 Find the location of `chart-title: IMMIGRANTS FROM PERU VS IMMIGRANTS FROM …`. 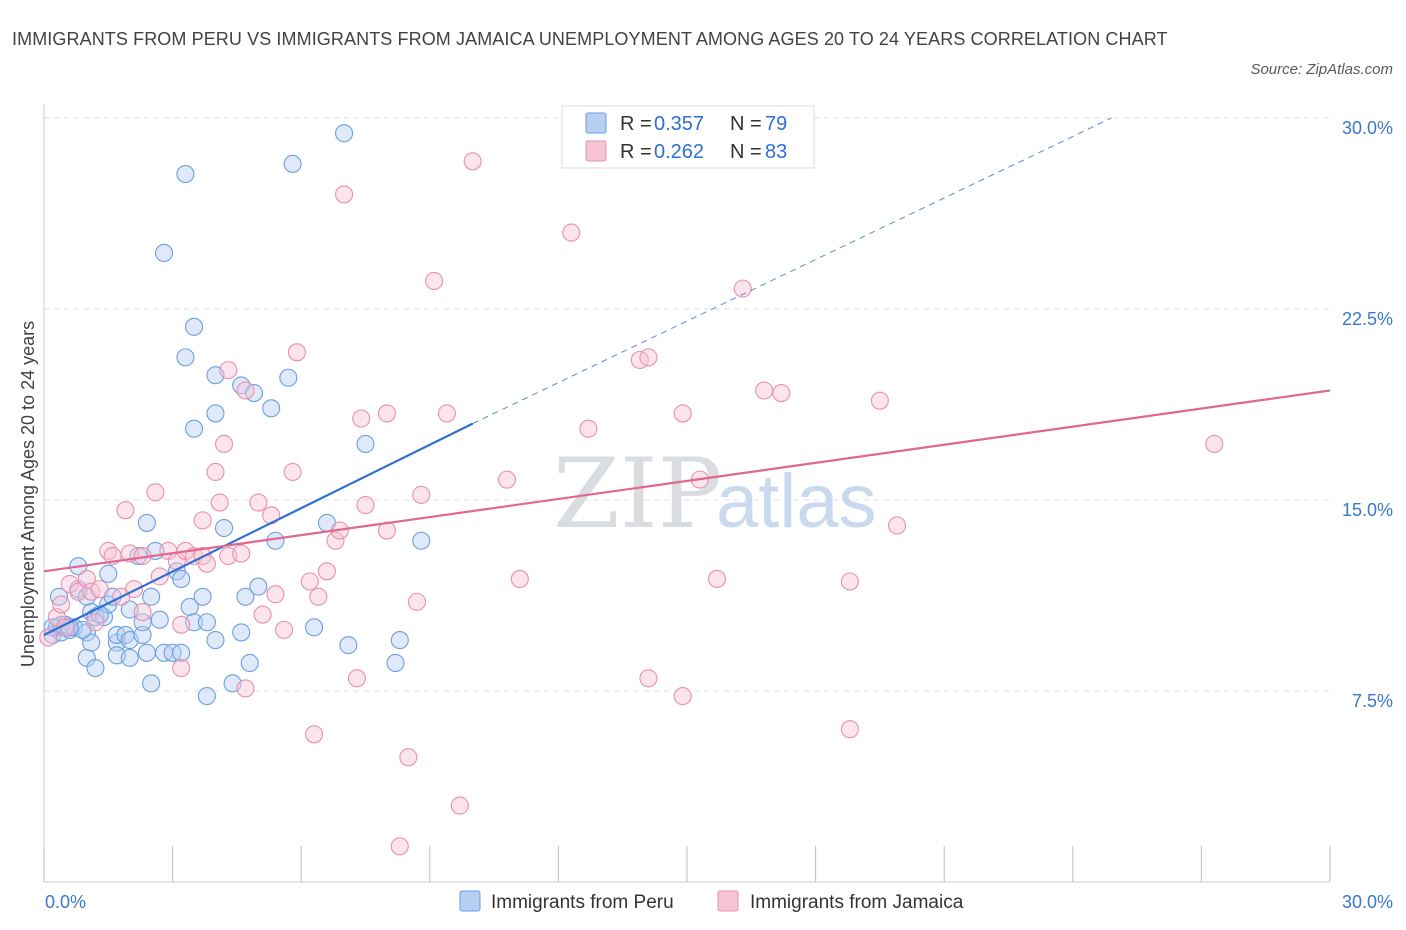

chart-title: IMMIGRANTS FROM PERU VS IMMIGRANTS FROM … is located at coordinates (590, 39).